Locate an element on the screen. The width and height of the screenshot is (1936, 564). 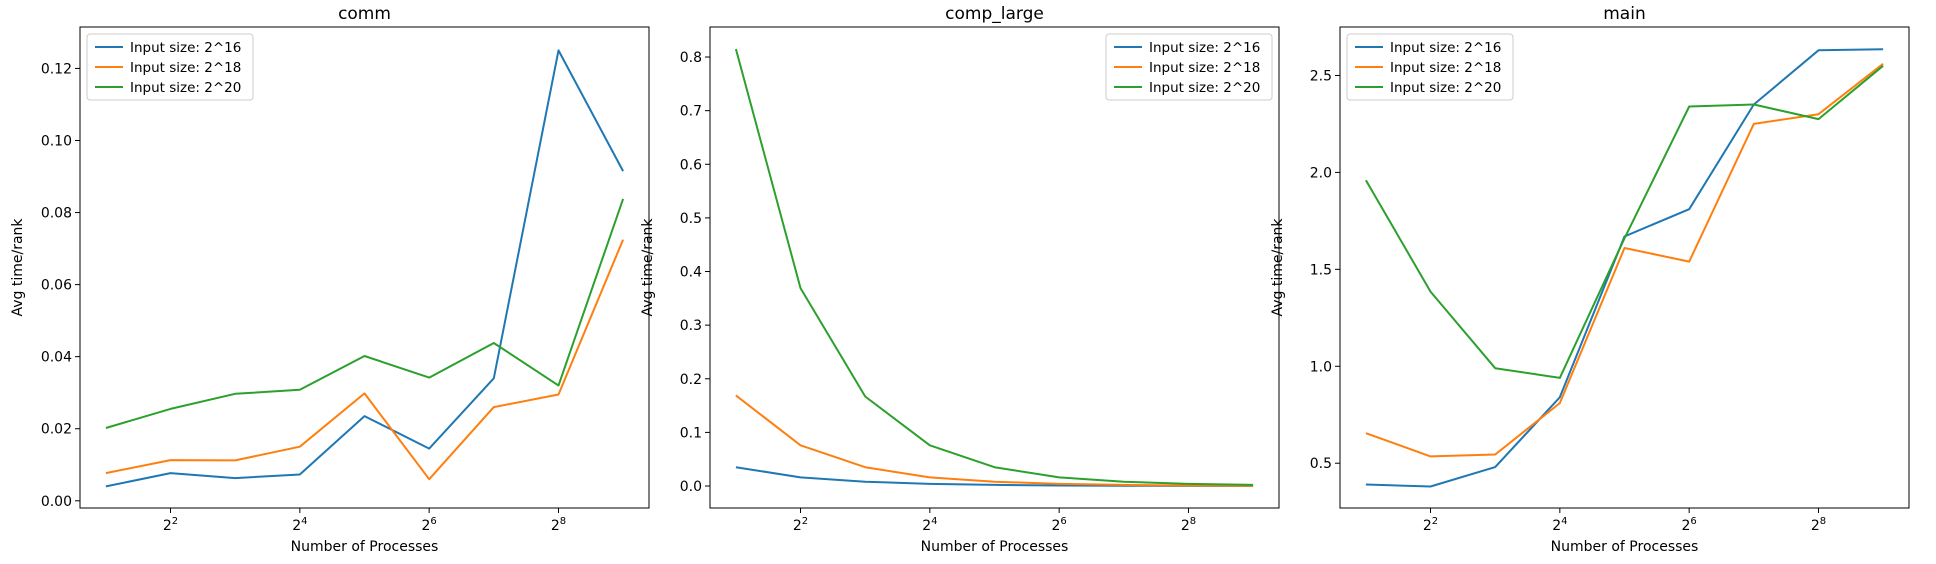
comp-large-y-tick-label: 0.4 is located at coordinates (691, 273).